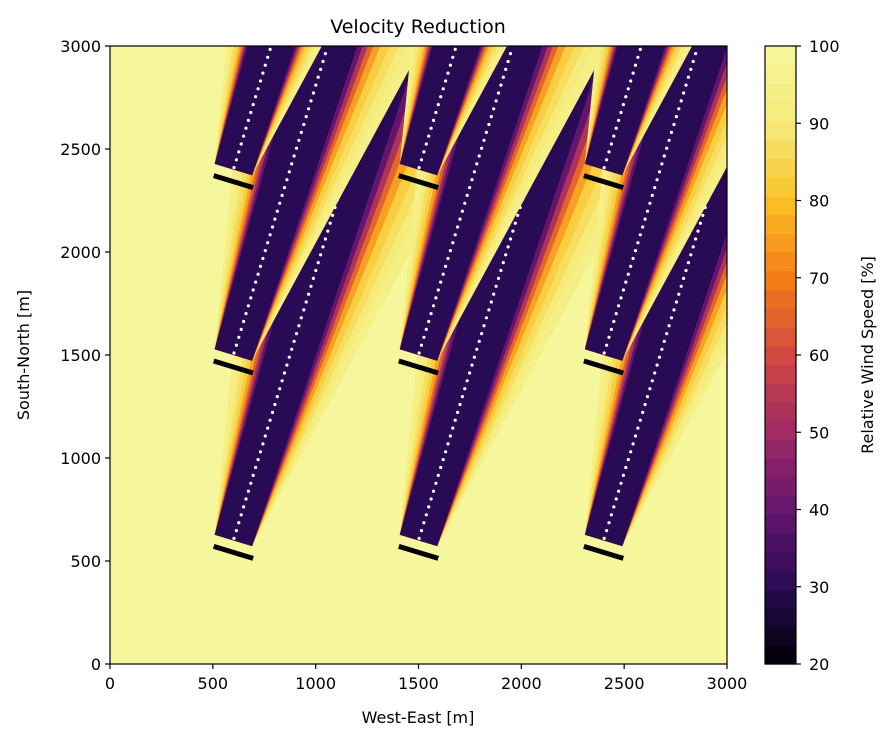 This screenshot has height=742, width=891. What do you see at coordinates (819, 123) in the screenshot?
I see `colorbar-tick-label: 90` at bounding box center [819, 123].